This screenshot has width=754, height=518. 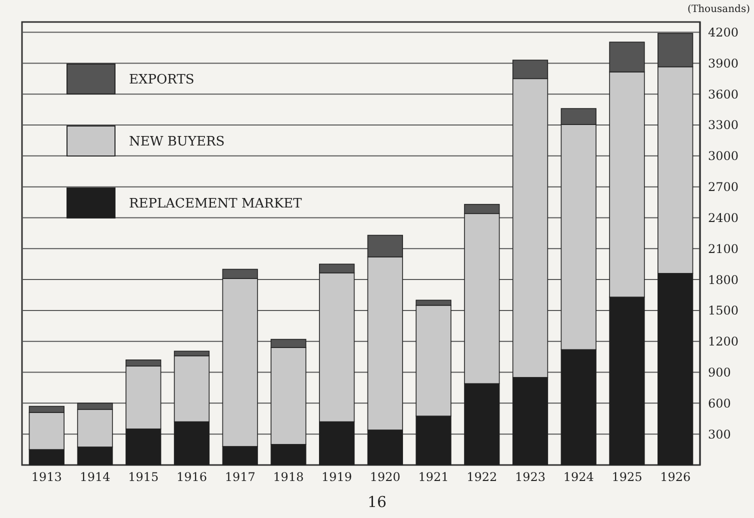 What do you see at coordinates (723, 125) in the screenshot?
I see `y-tick-label: 3300` at bounding box center [723, 125].